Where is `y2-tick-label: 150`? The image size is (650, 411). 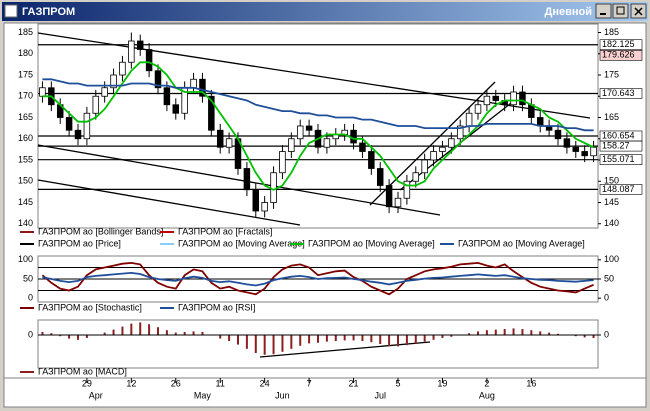
y2-tick-label: 150 is located at coordinates (611, 181).